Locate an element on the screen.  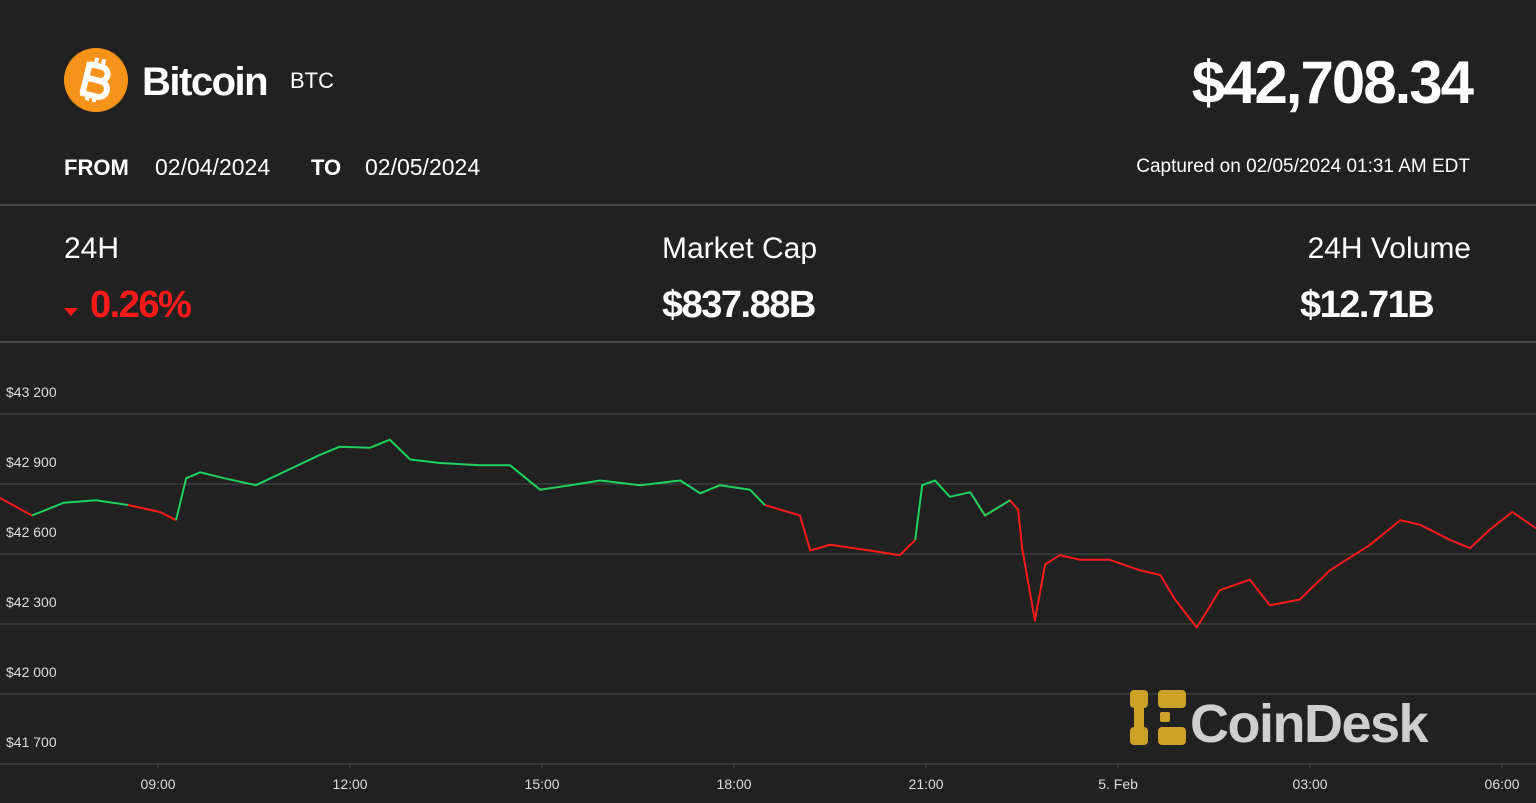
coin-name: Bitcoin is located at coordinates (204, 82).